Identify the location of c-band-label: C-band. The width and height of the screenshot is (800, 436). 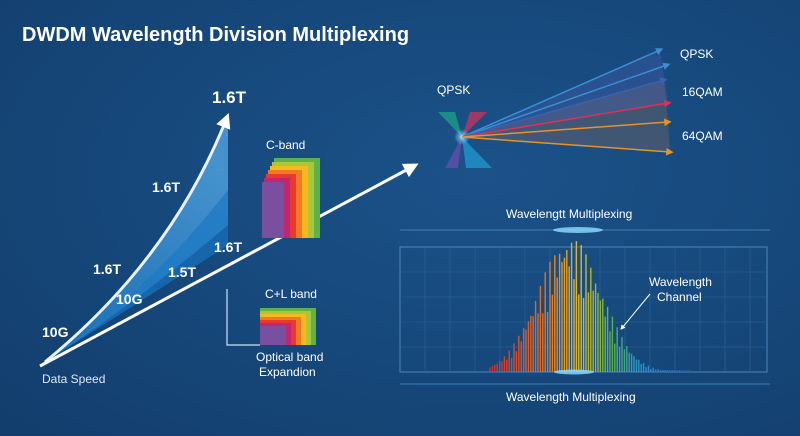
(286, 145).